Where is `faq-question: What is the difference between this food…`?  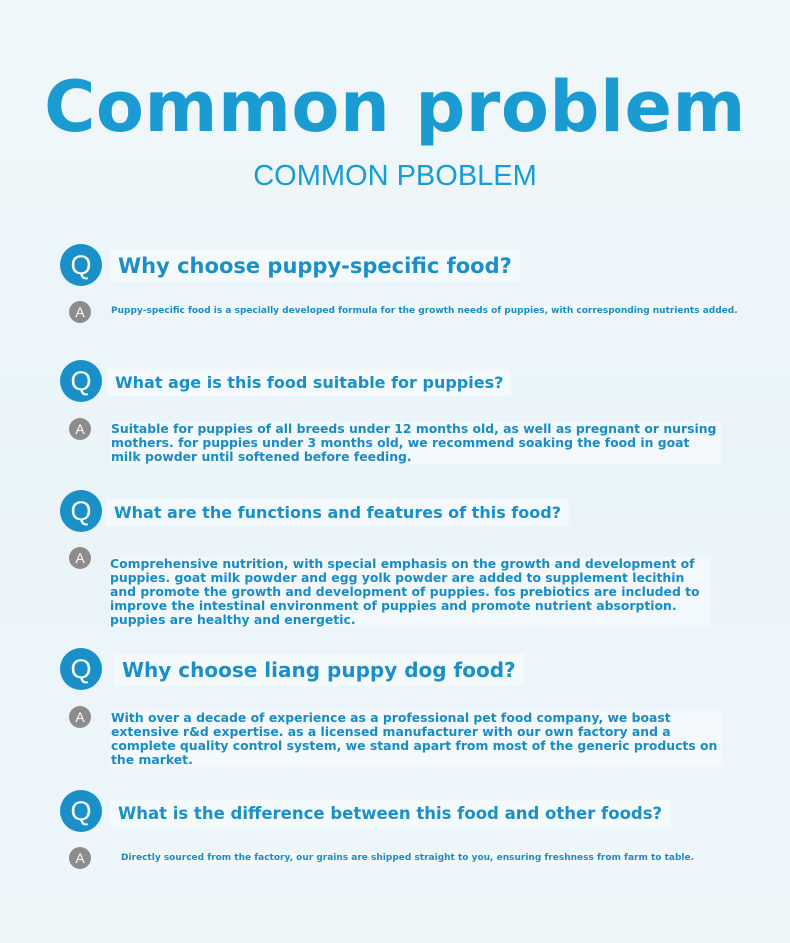
faq-question: What is the difference between this food… is located at coordinates (390, 813).